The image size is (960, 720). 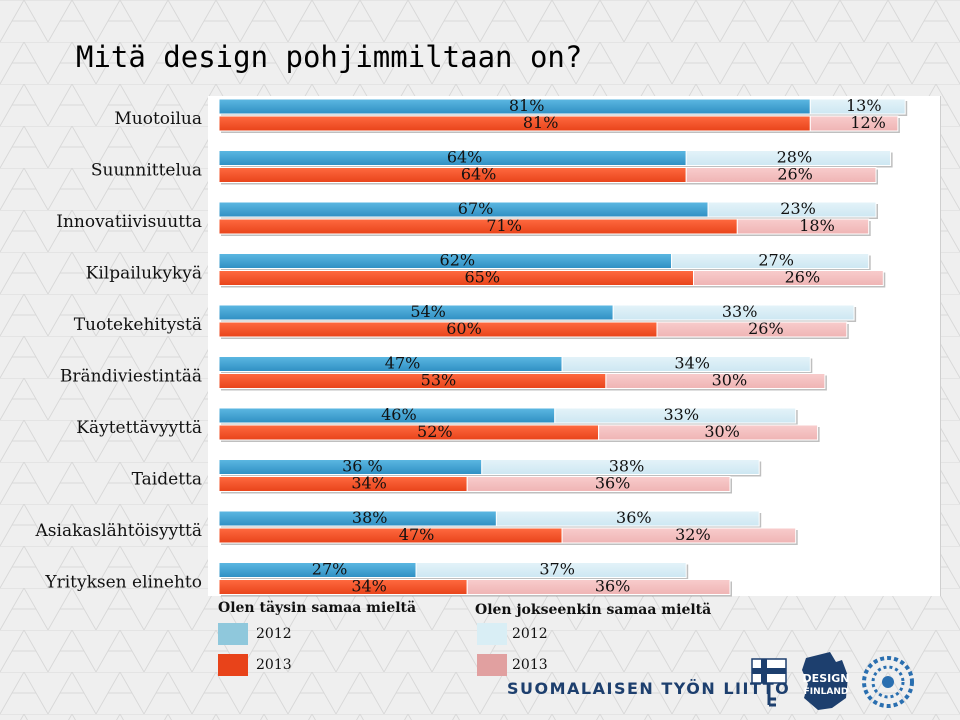 What do you see at coordinates (692, 363) in the screenshot?
I see `value-label-partial-2012: 34%` at bounding box center [692, 363].